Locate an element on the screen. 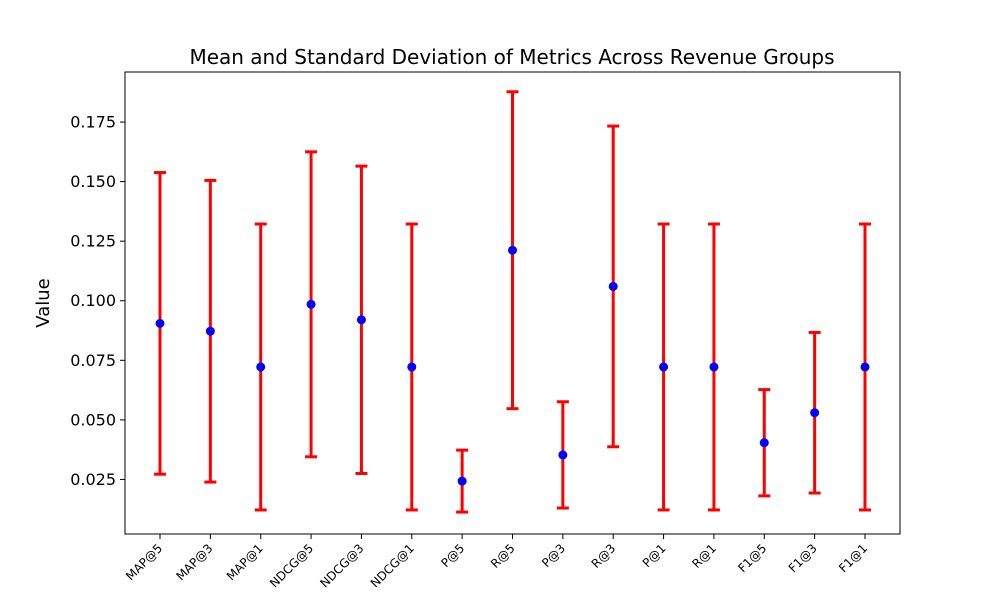 This screenshot has height=600, width=1000. x-tick-label: P@3 is located at coordinates (553, 555).